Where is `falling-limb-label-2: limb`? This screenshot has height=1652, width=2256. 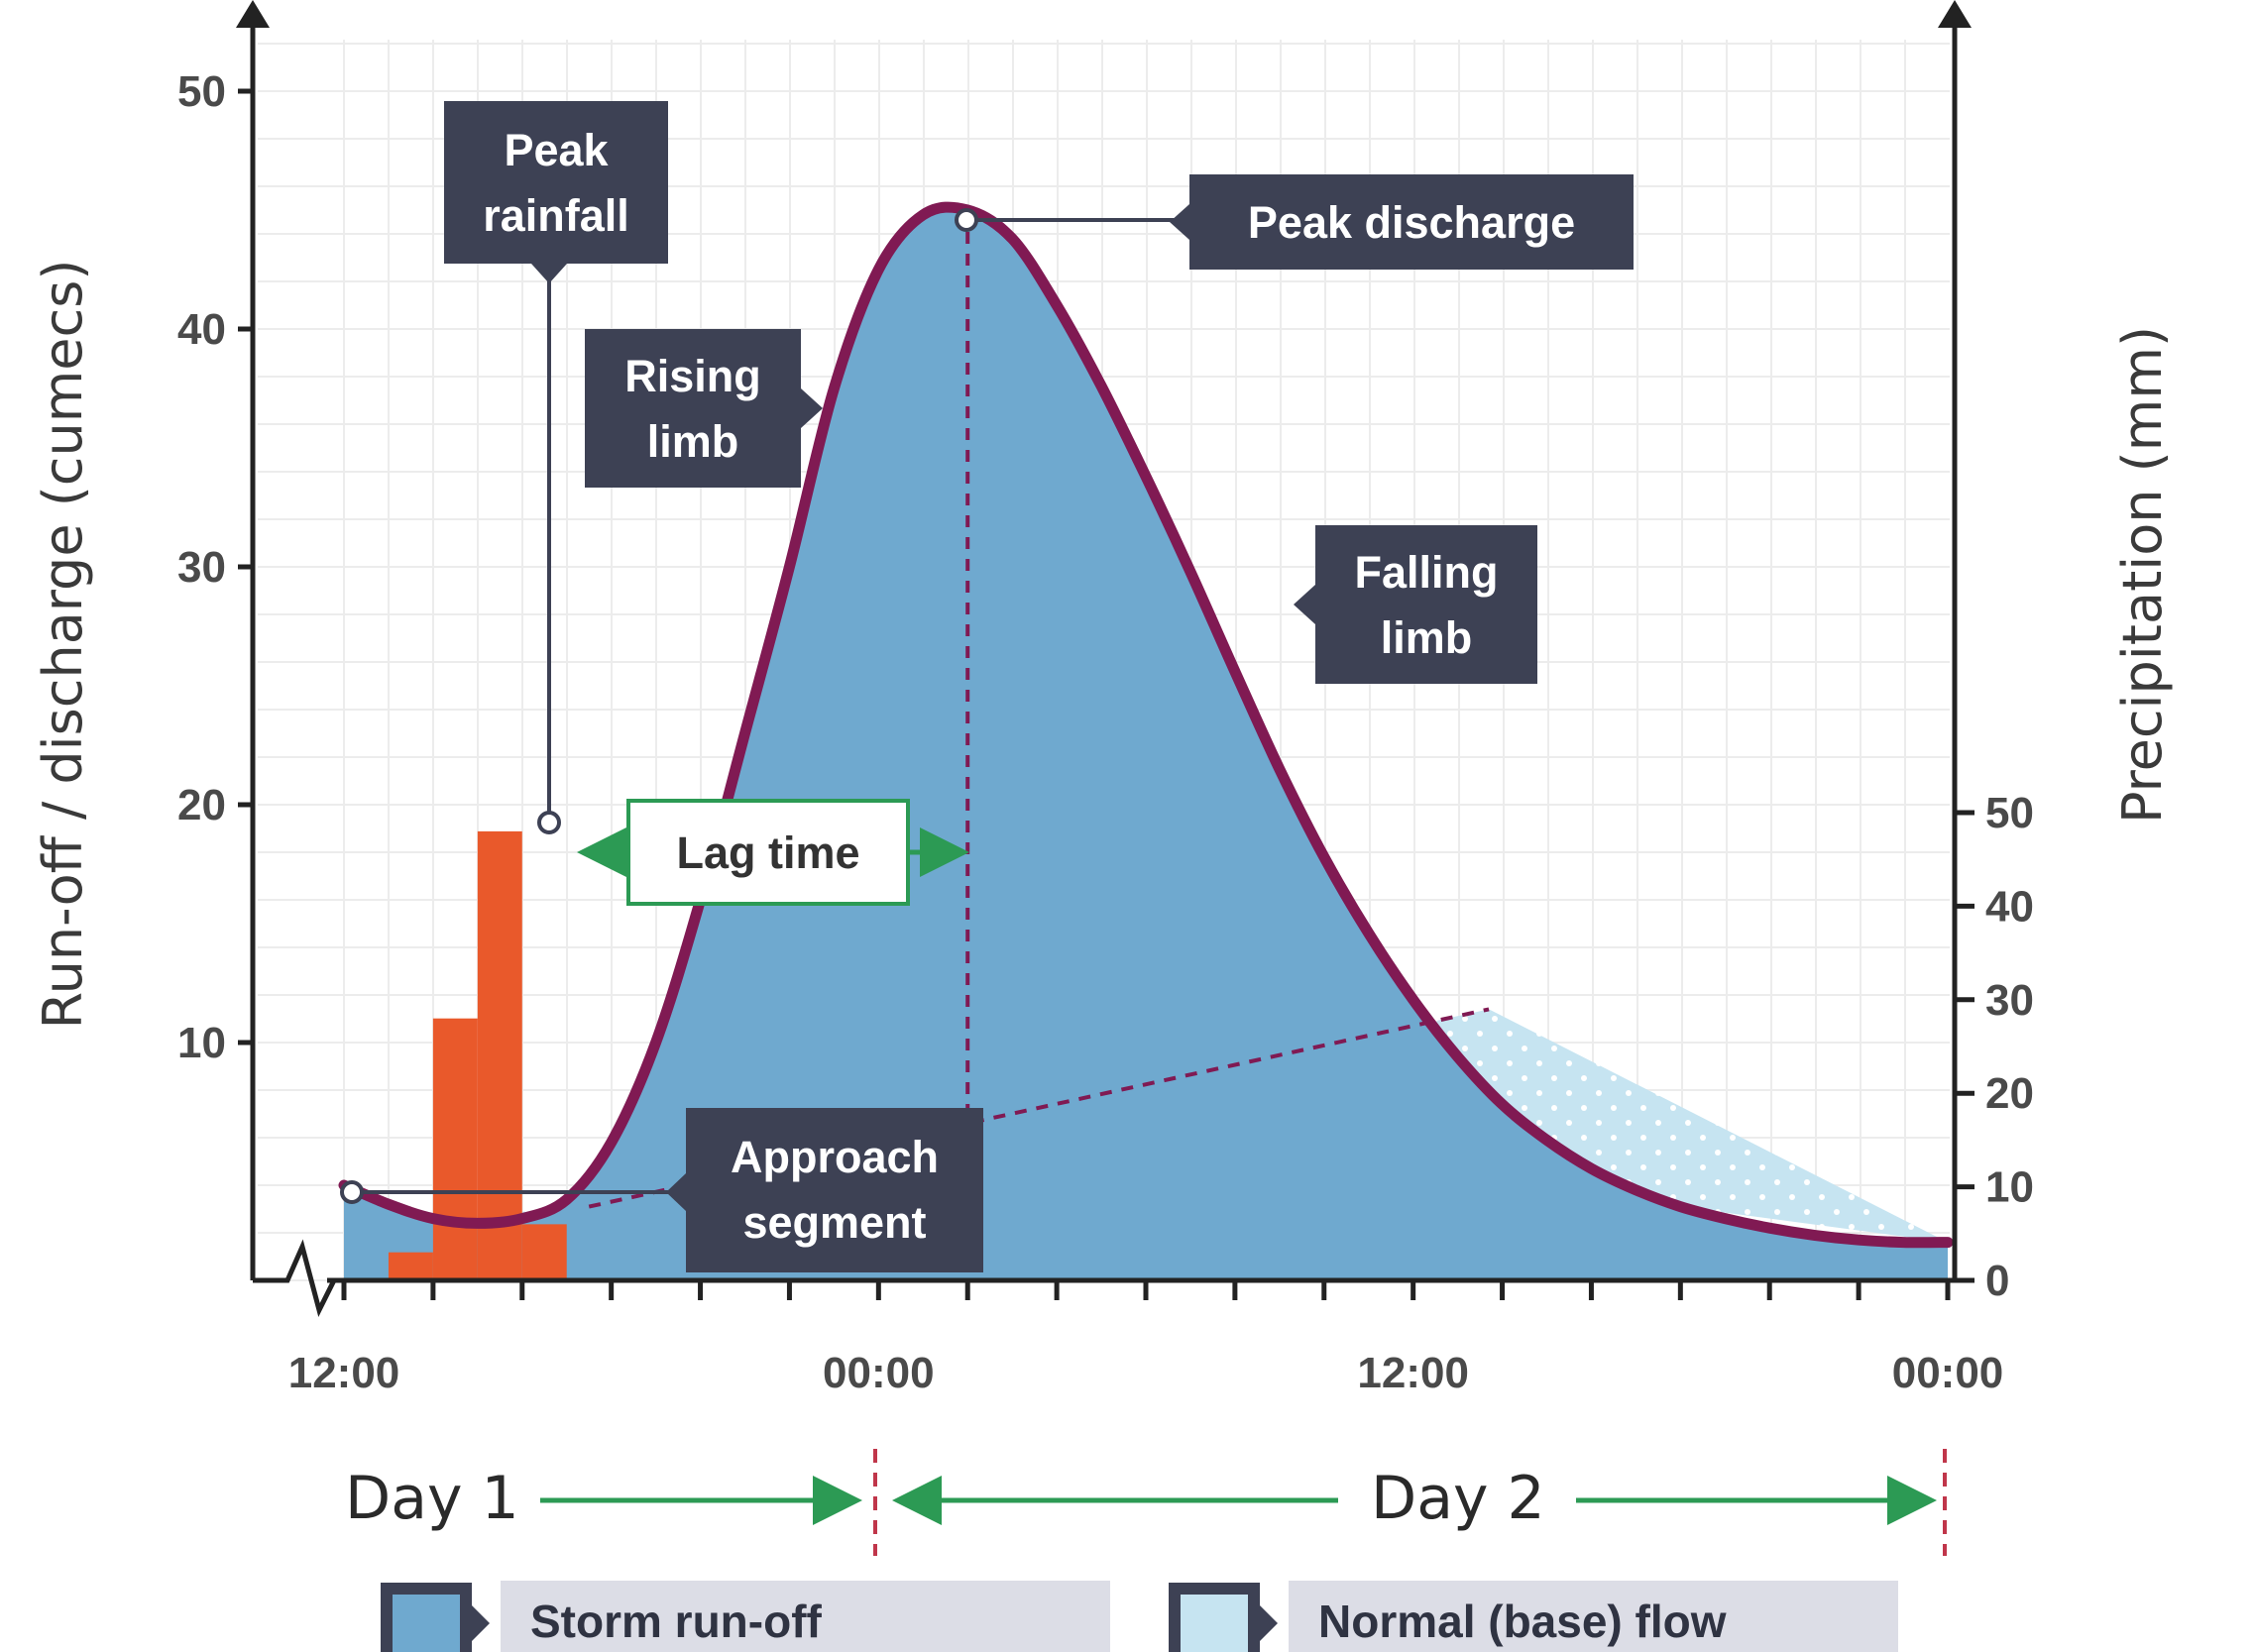 falling-limb-label-2: limb is located at coordinates (1427, 637).